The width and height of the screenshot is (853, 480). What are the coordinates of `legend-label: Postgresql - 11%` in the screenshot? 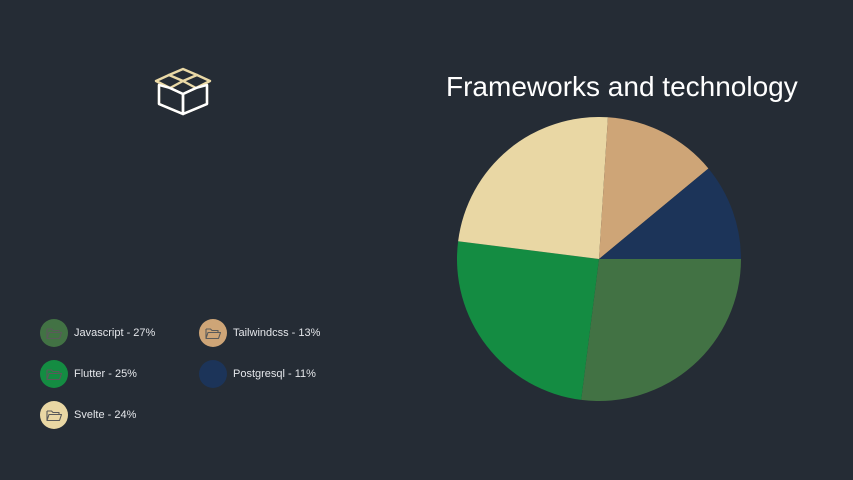 It's located at (274, 374).